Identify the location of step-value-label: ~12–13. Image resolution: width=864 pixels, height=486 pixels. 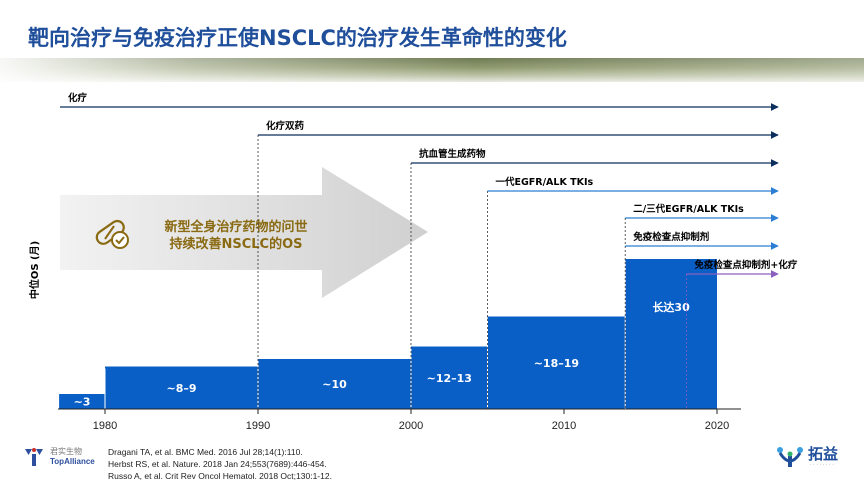
(449, 378).